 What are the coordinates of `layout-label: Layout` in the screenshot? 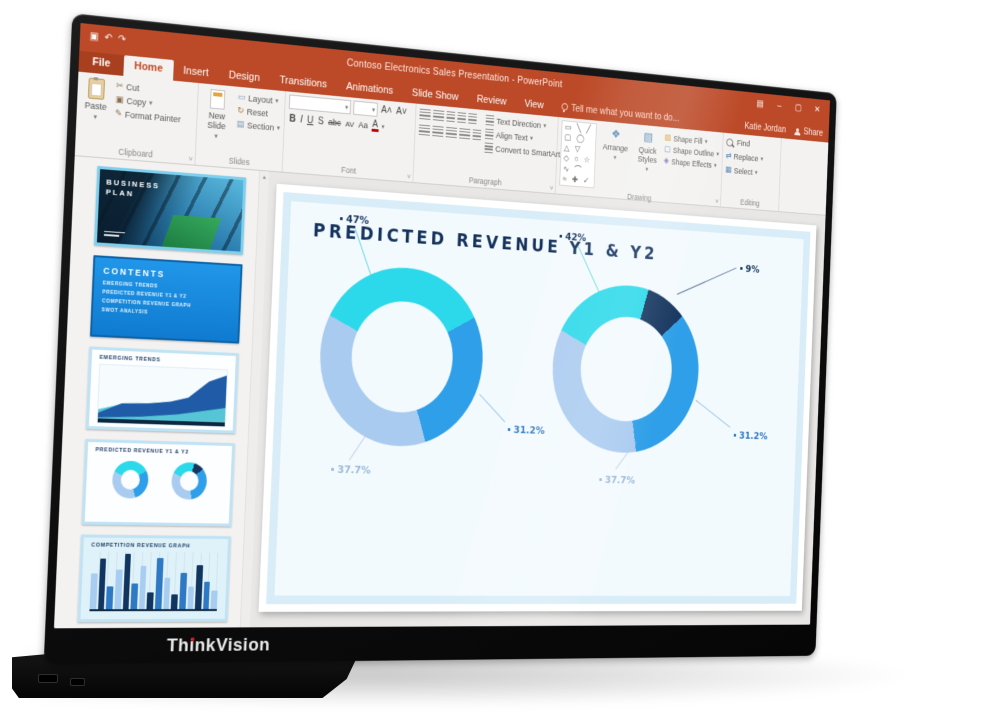 It's located at (260, 99).